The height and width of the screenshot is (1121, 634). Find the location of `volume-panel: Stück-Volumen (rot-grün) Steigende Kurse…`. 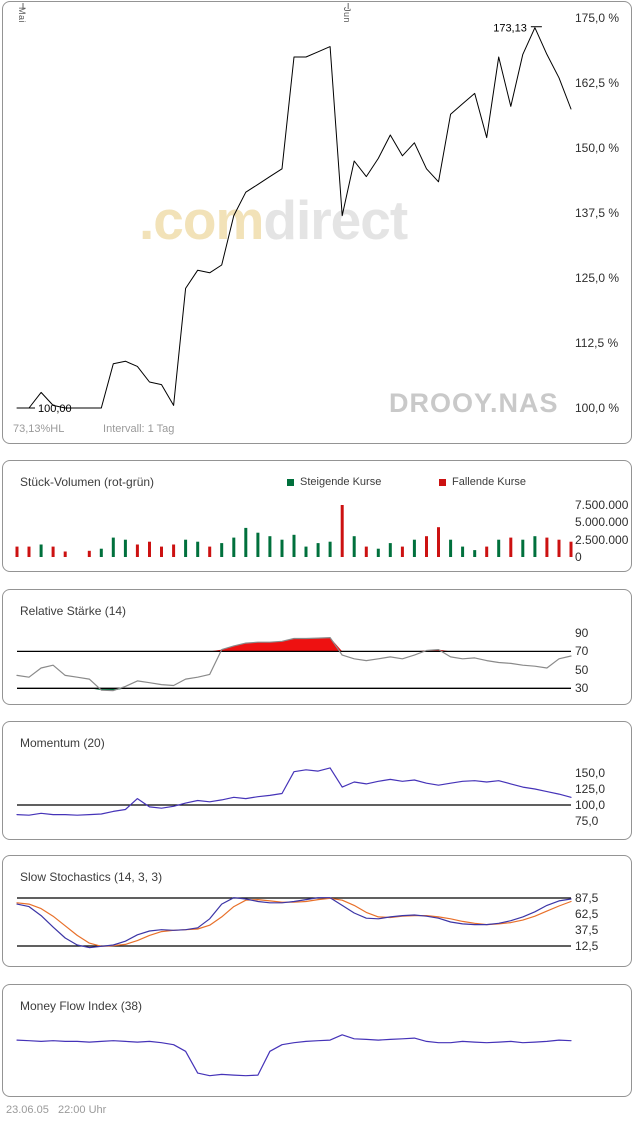

volume-panel: Stück-Volumen (rot-grün) Steigende Kurse… is located at coordinates (317, 516).